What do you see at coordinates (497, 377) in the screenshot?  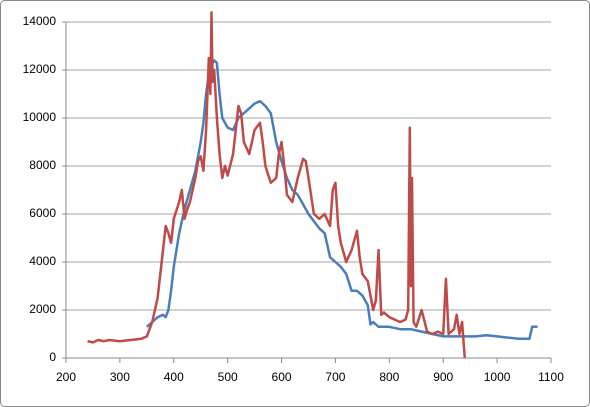 I see `x-tick-label: 1000` at bounding box center [497, 377].